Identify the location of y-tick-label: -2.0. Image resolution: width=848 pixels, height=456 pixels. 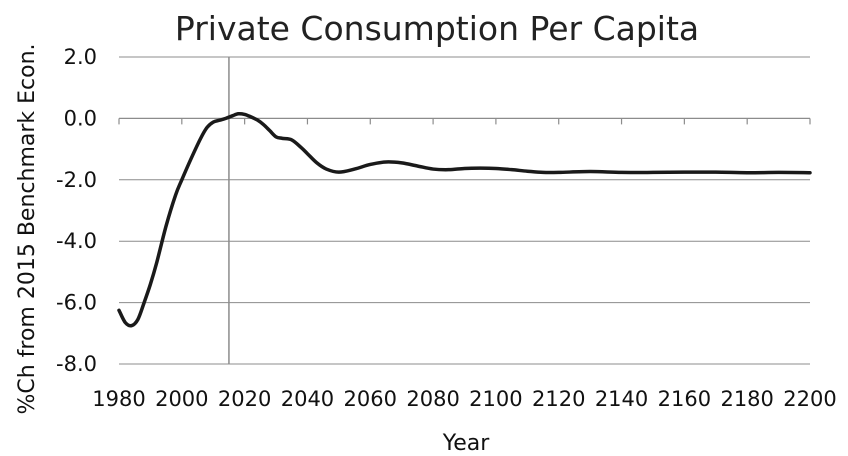
(76, 180).